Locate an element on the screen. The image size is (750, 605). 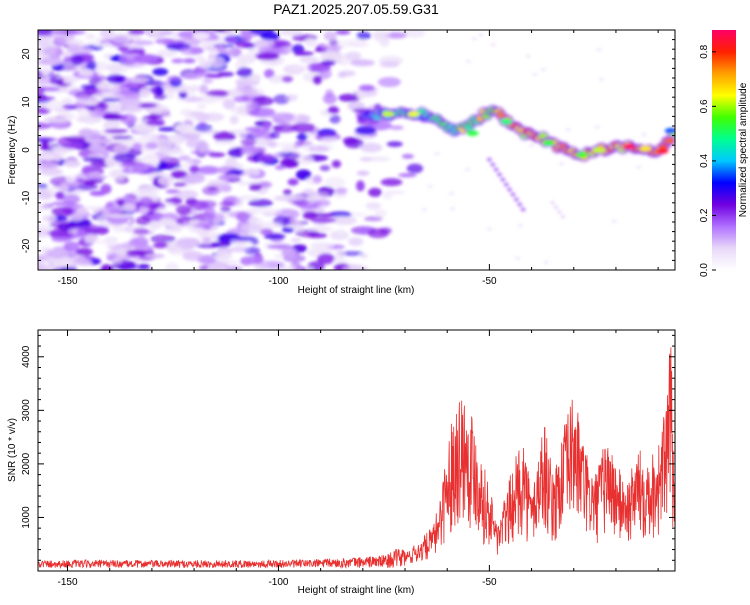
colorbar-tick-label: 0.2 is located at coordinates (704, 215).